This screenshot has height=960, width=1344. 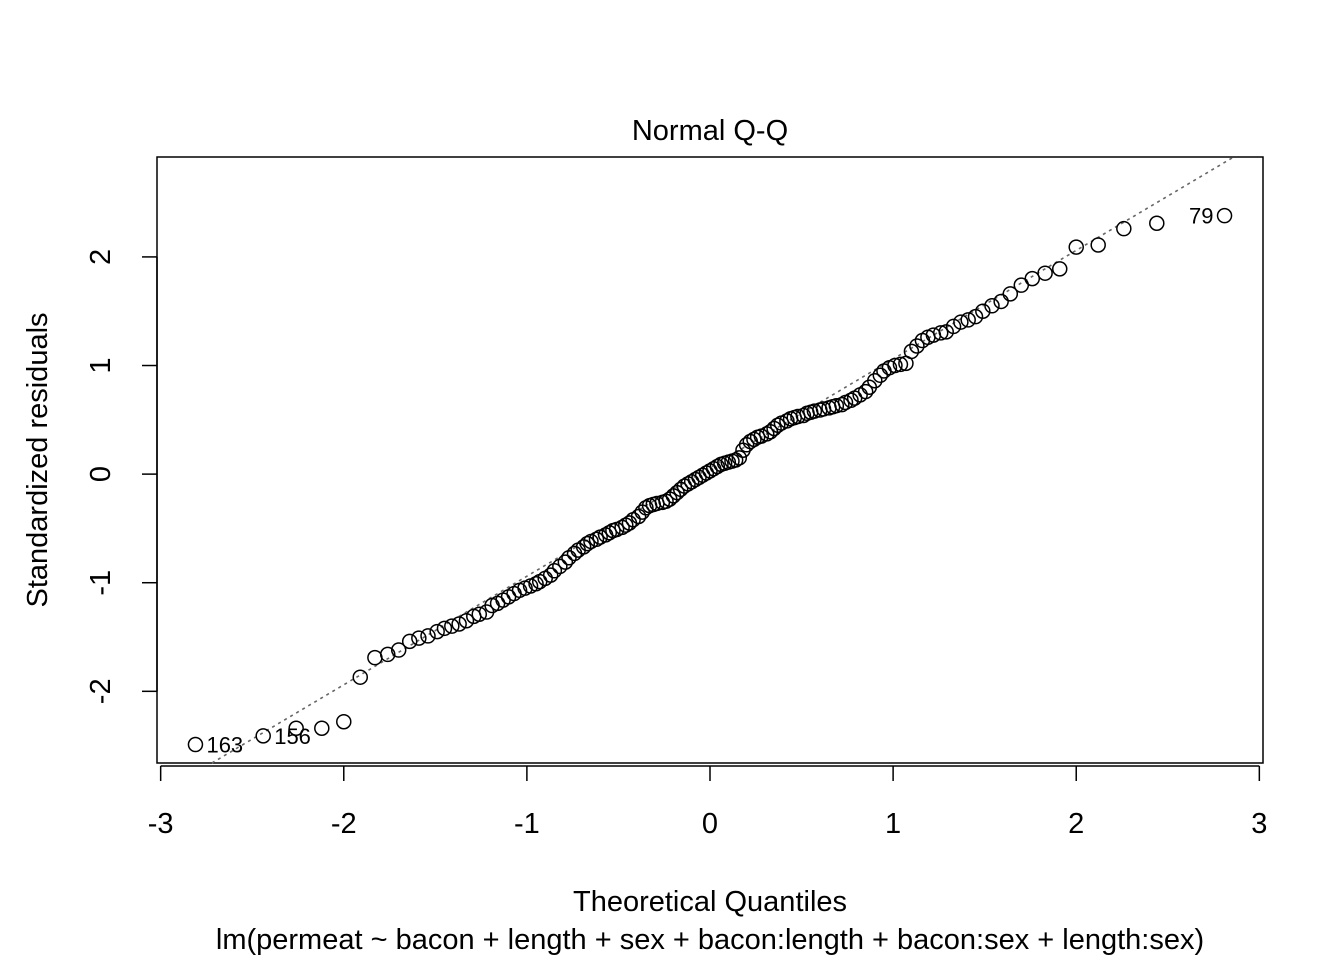 What do you see at coordinates (224, 745) in the screenshot?
I see `point-label: 163` at bounding box center [224, 745].